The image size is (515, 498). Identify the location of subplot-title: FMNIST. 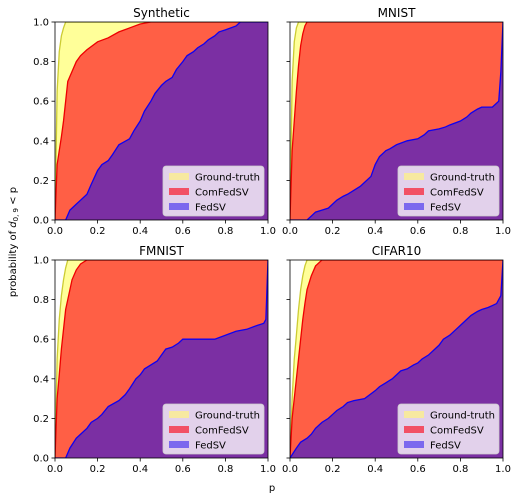
(161, 251).